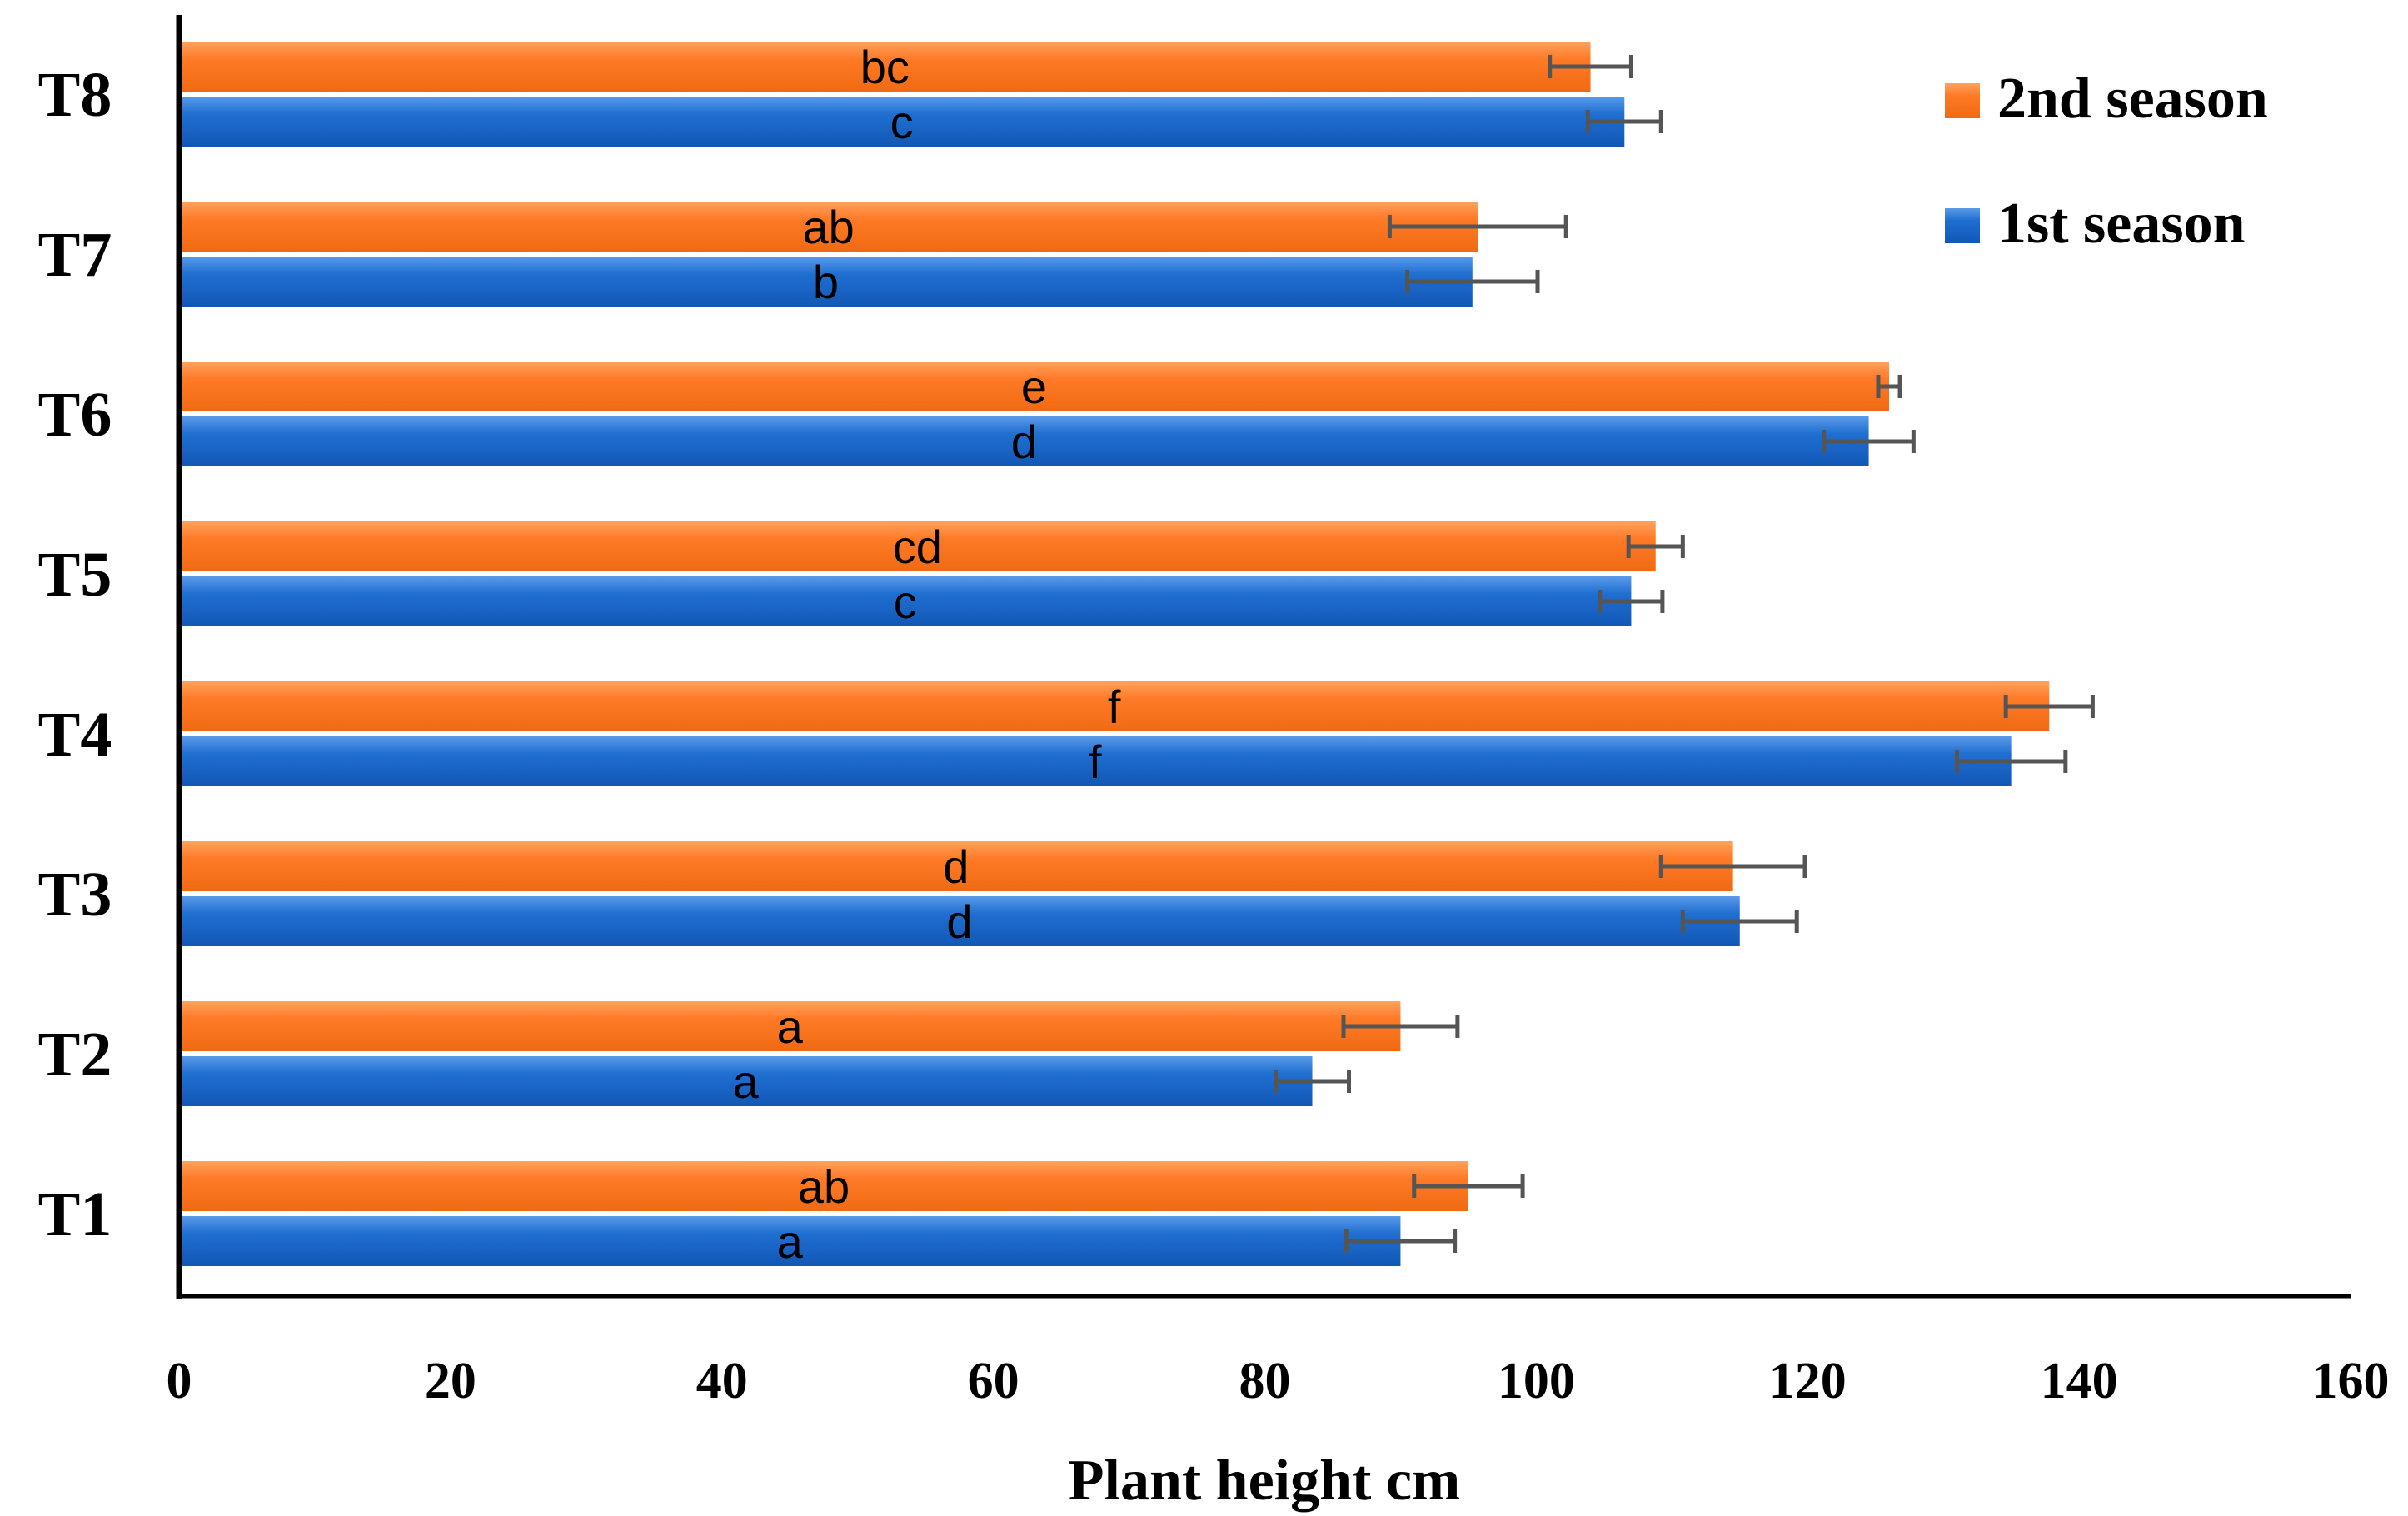  What do you see at coordinates (450, 1381) in the screenshot?
I see `x-tick-20: 20` at bounding box center [450, 1381].